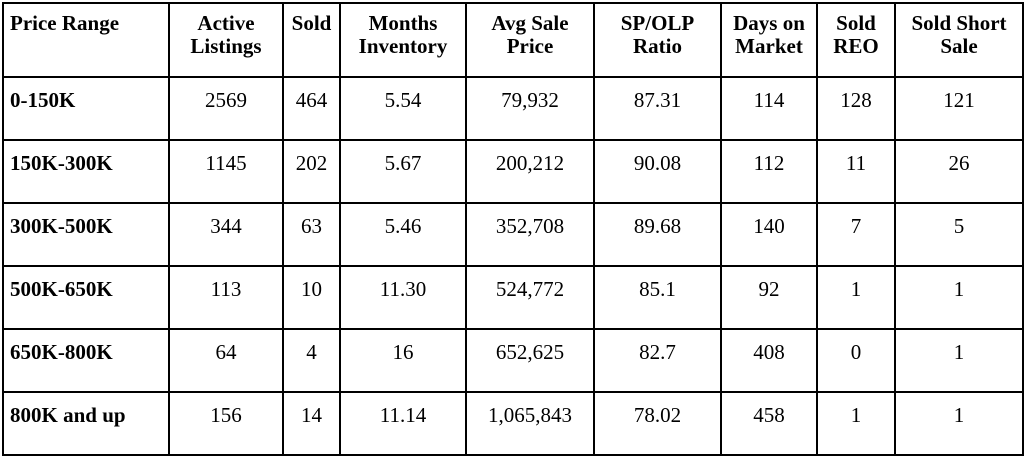  What do you see at coordinates (86, 171) in the screenshot?
I see `cell-price-range: 150K-300K` at bounding box center [86, 171].